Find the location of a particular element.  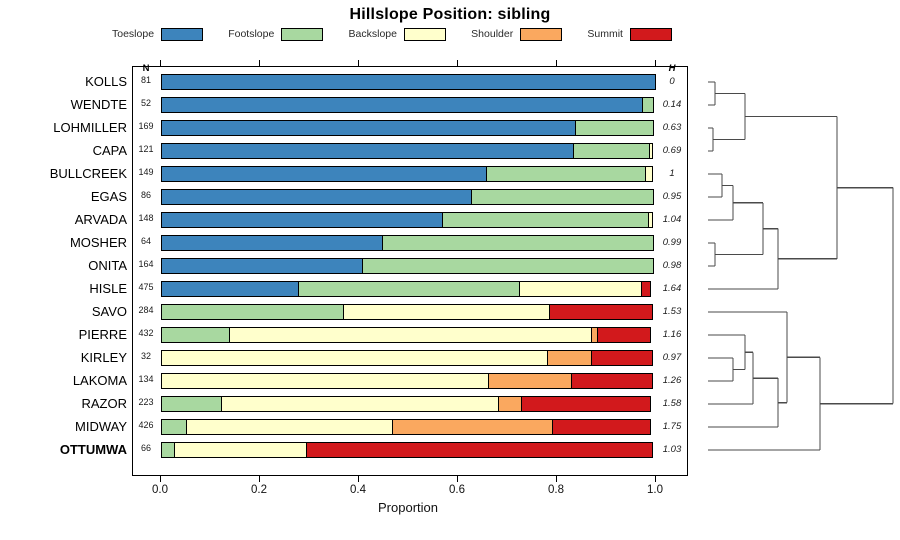

legend-item-toeslope: Toeslope is located at coordinates (158, 34).